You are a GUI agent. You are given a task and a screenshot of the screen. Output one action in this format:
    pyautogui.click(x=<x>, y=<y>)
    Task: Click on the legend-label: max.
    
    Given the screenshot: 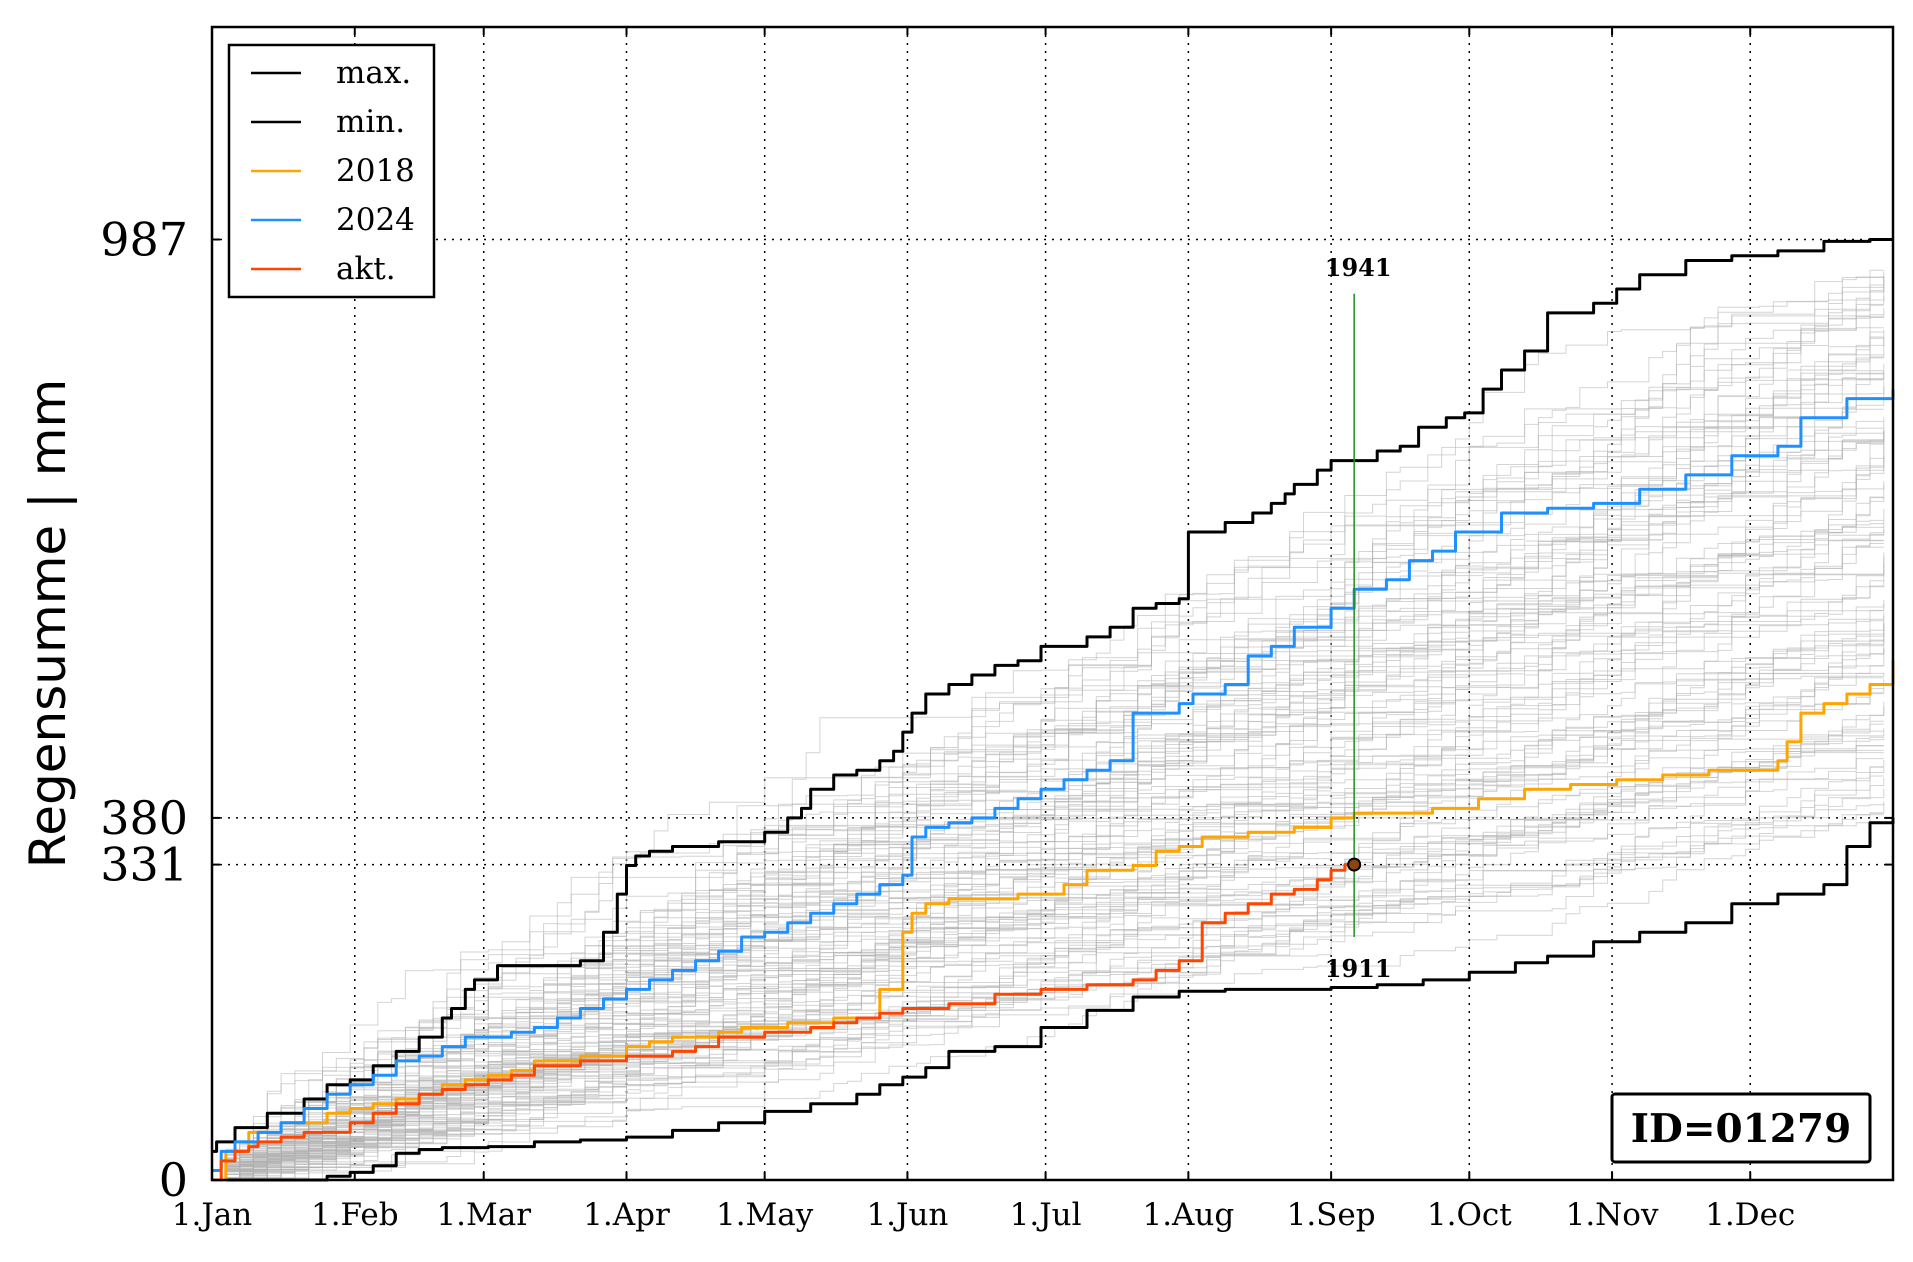 What is the action you would take?
    pyautogui.click(x=373, y=73)
    